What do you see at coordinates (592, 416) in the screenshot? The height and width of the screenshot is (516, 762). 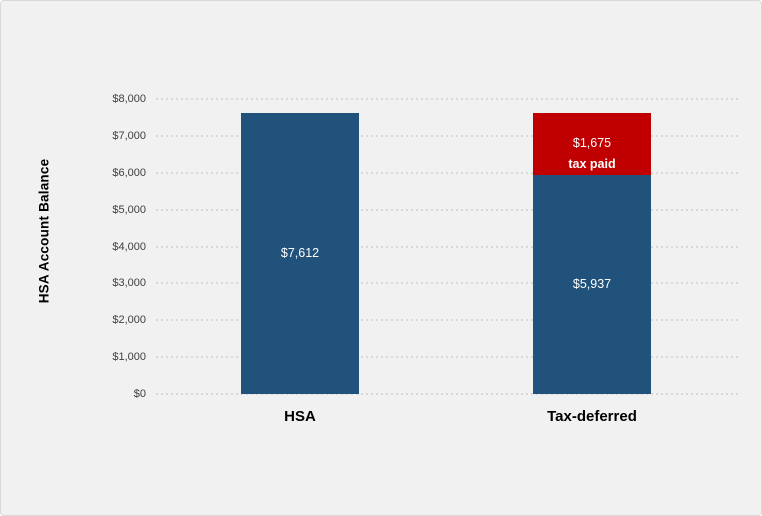 I see `category-label-tax-deferred: Tax-deferred` at bounding box center [592, 416].